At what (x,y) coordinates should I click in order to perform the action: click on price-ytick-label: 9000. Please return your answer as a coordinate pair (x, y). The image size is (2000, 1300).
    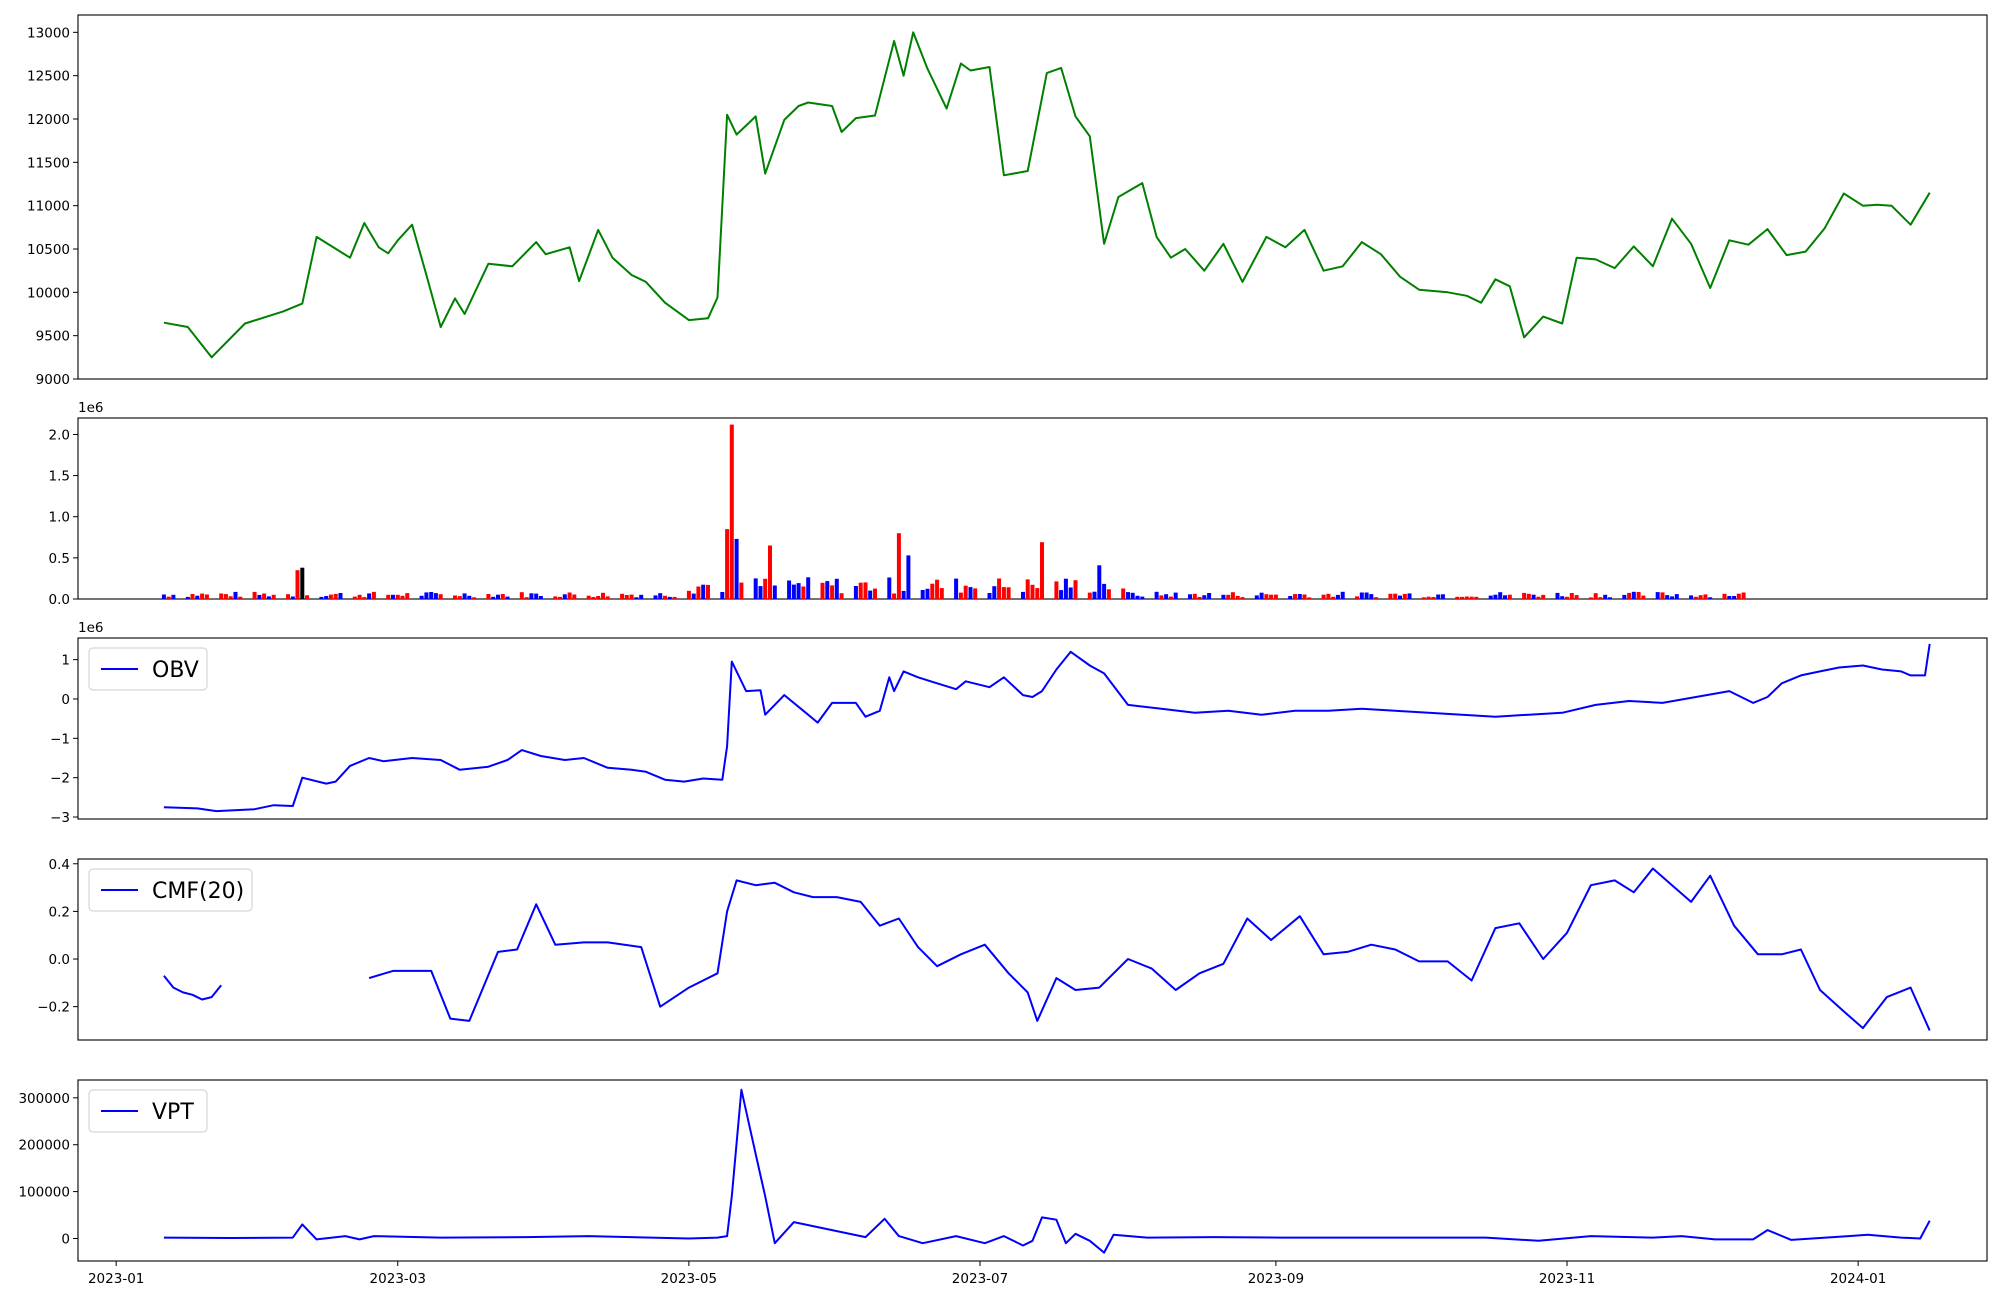
    Looking at the image, I should click on (53, 380).